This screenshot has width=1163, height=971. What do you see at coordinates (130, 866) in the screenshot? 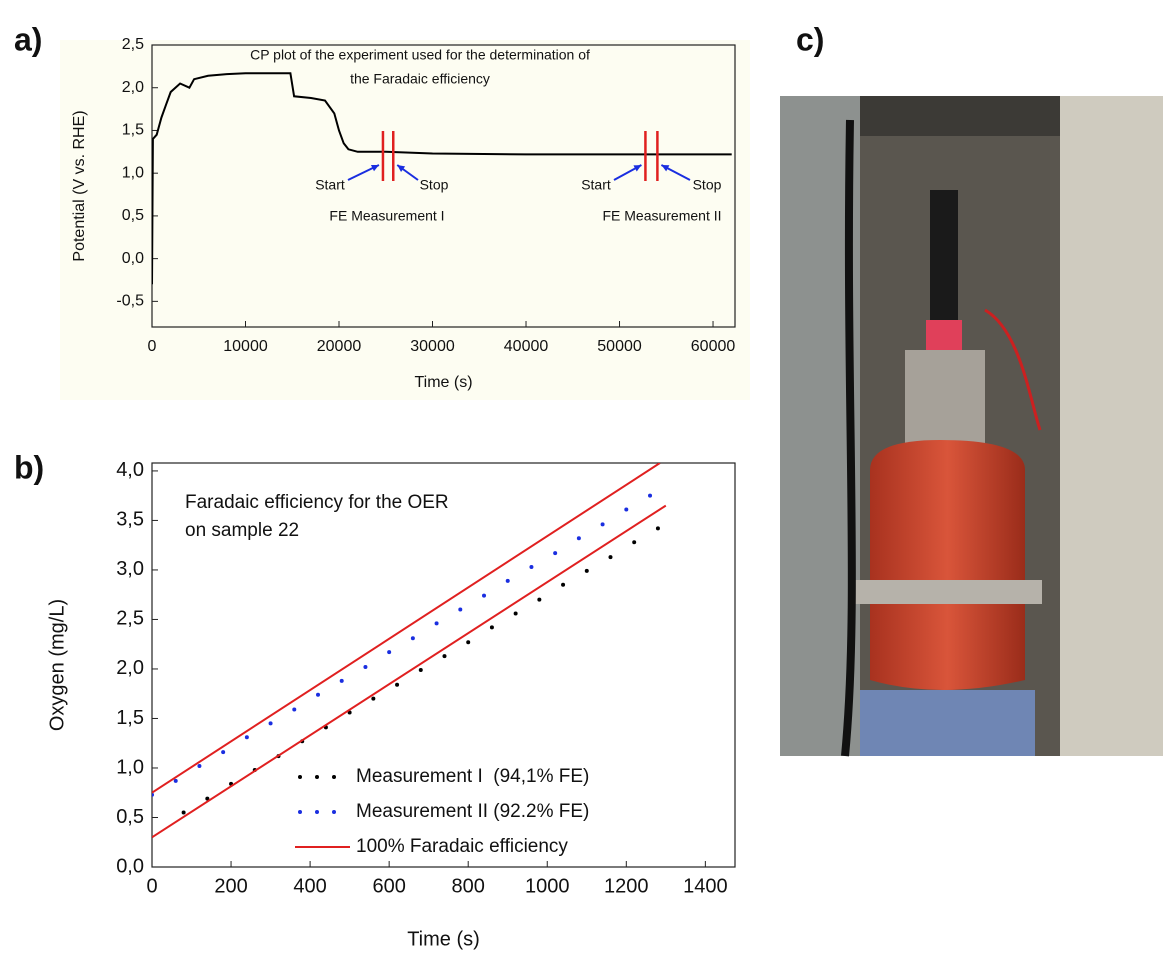
I see `y-tick-label: 0,0` at bounding box center [130, 866].